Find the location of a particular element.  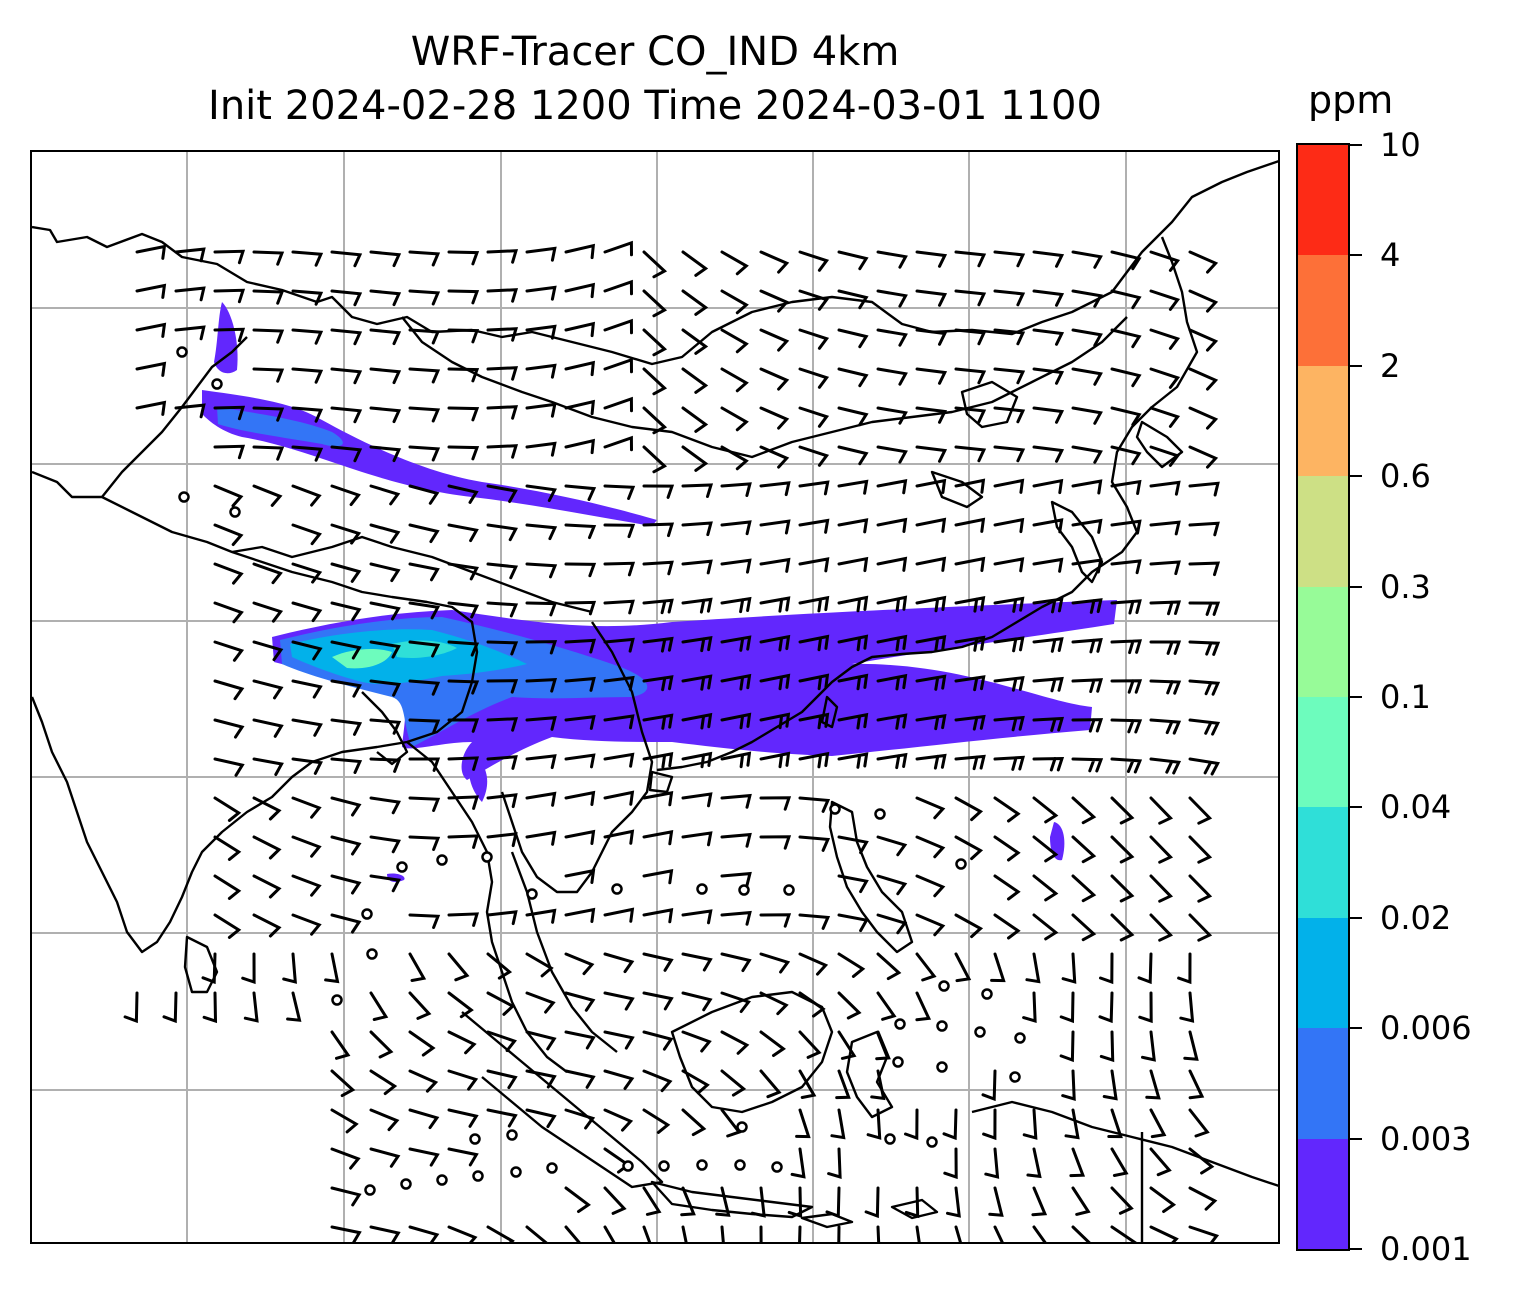

colorbar-tick-label: 0.006 is located at coordinates (1426, 1028).